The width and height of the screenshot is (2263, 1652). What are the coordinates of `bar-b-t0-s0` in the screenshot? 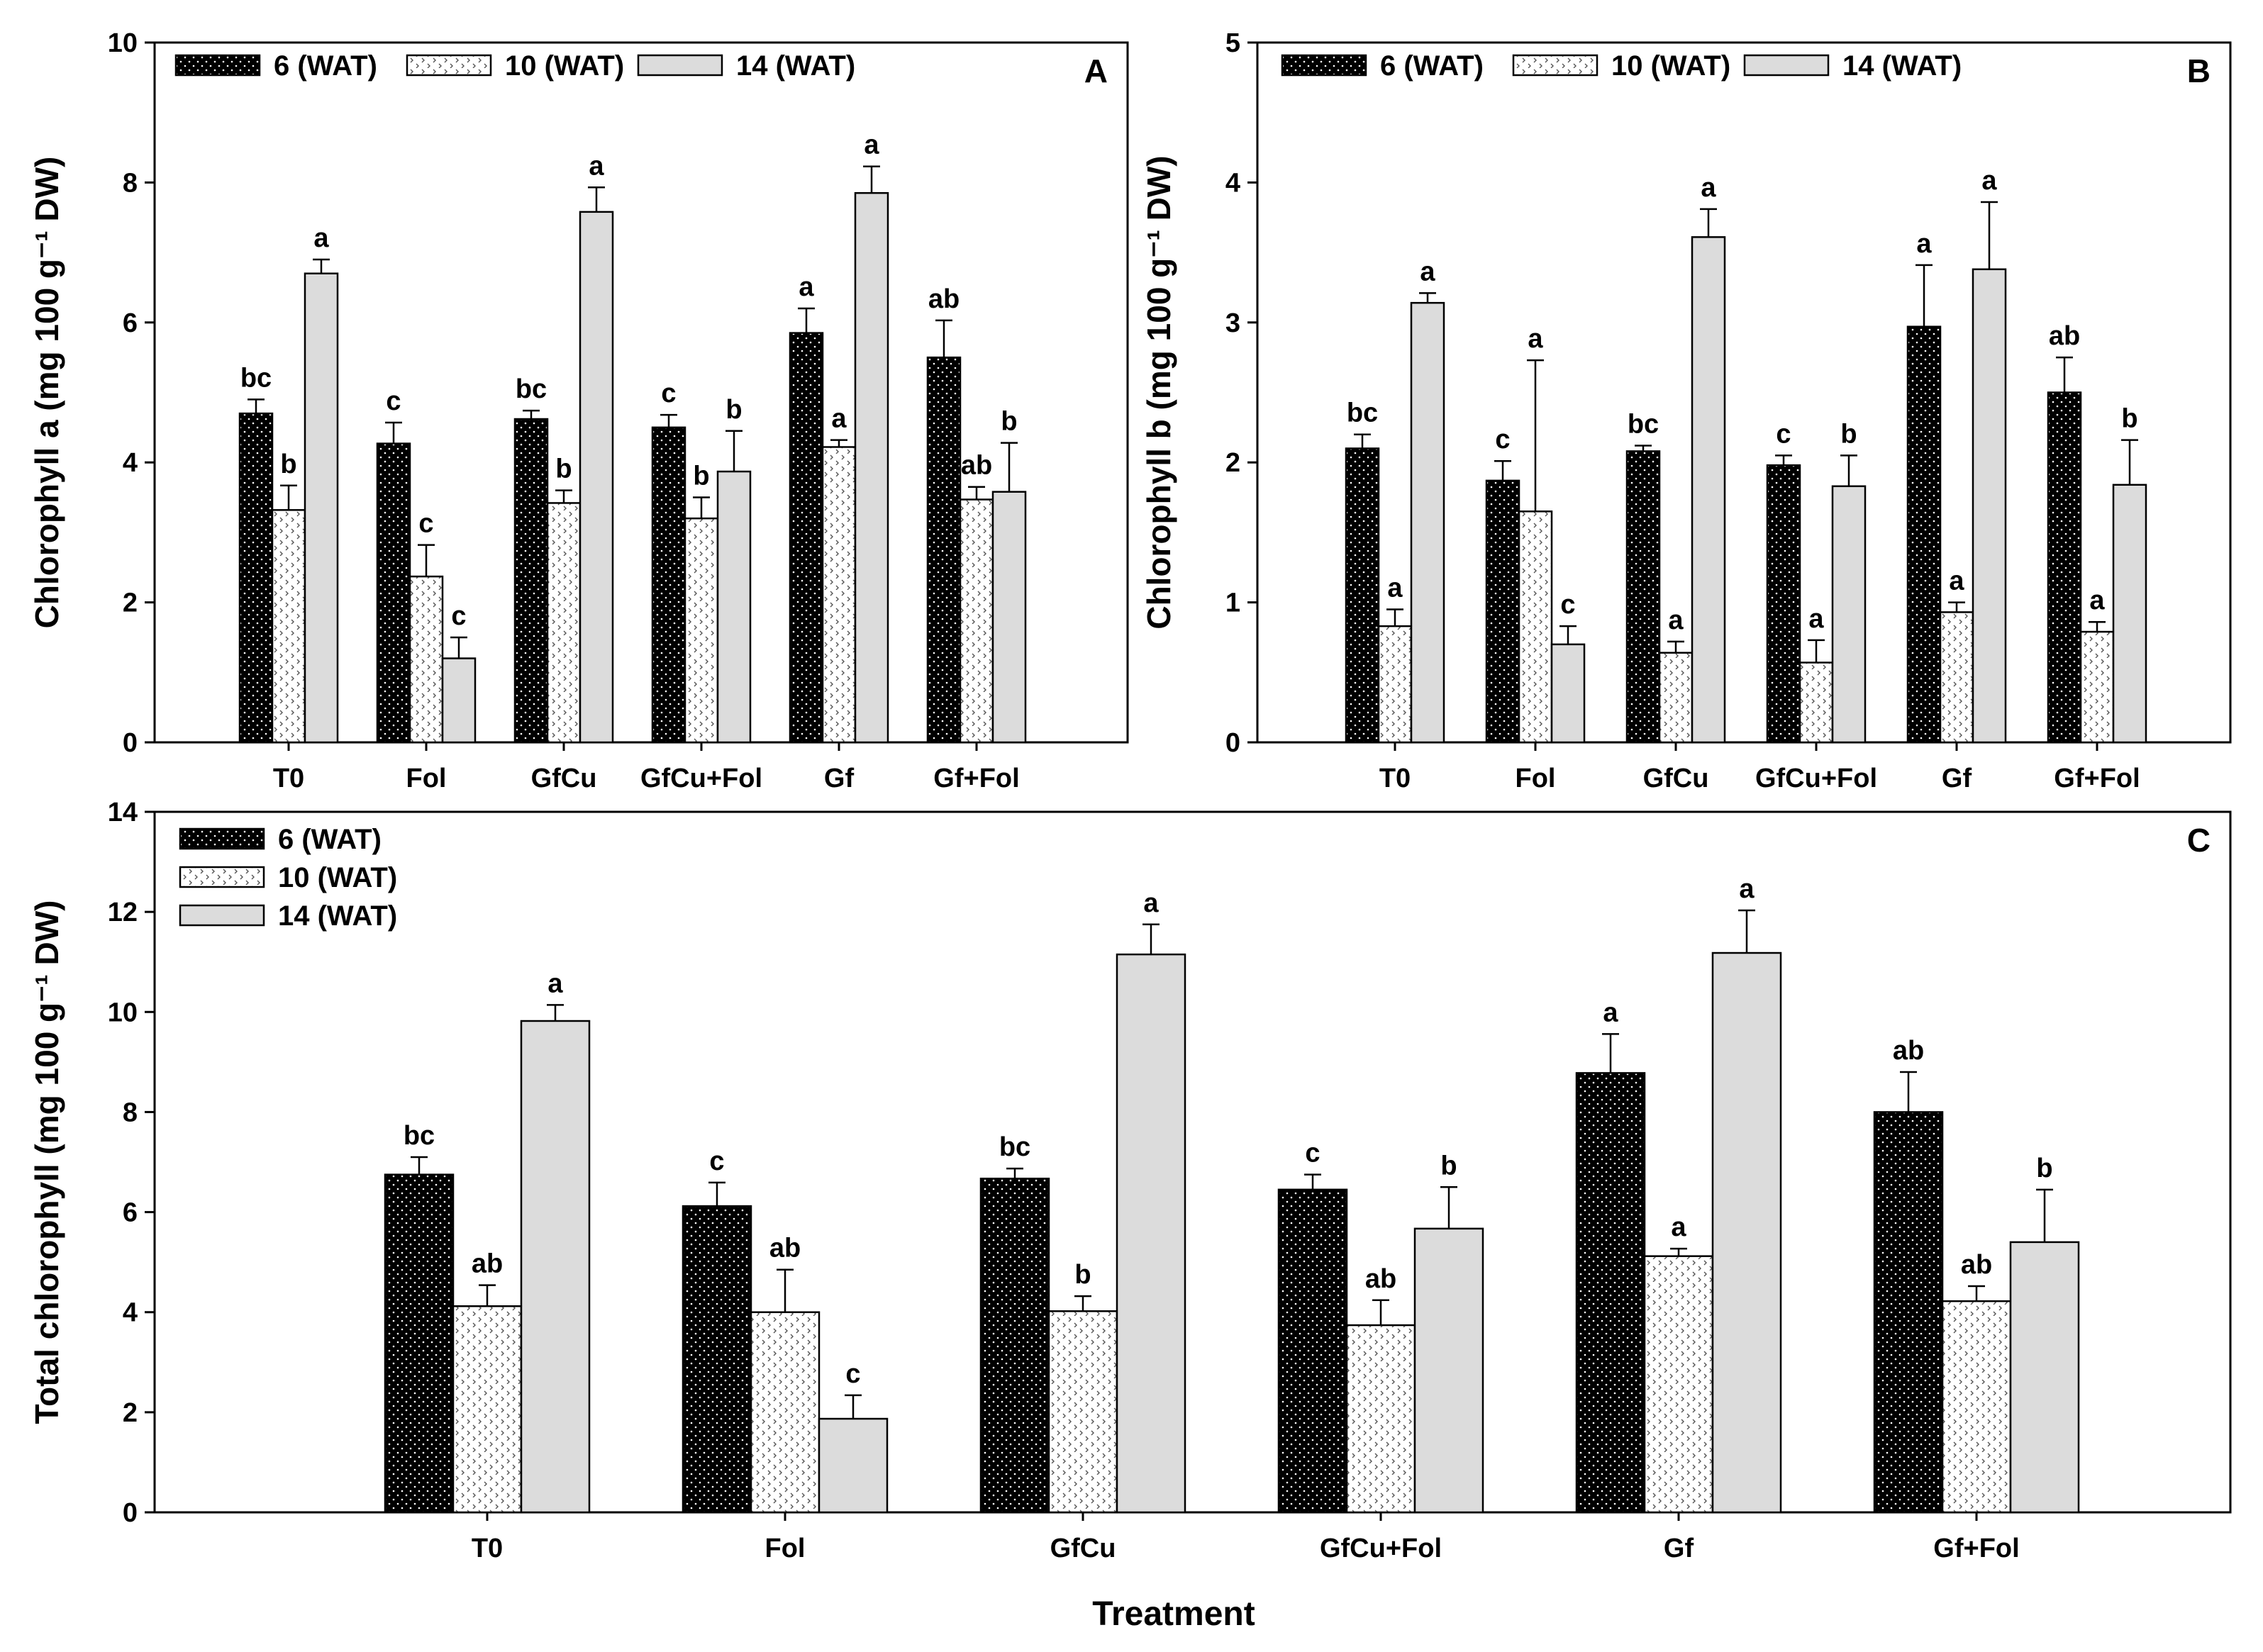 It's located at (1362, 595).